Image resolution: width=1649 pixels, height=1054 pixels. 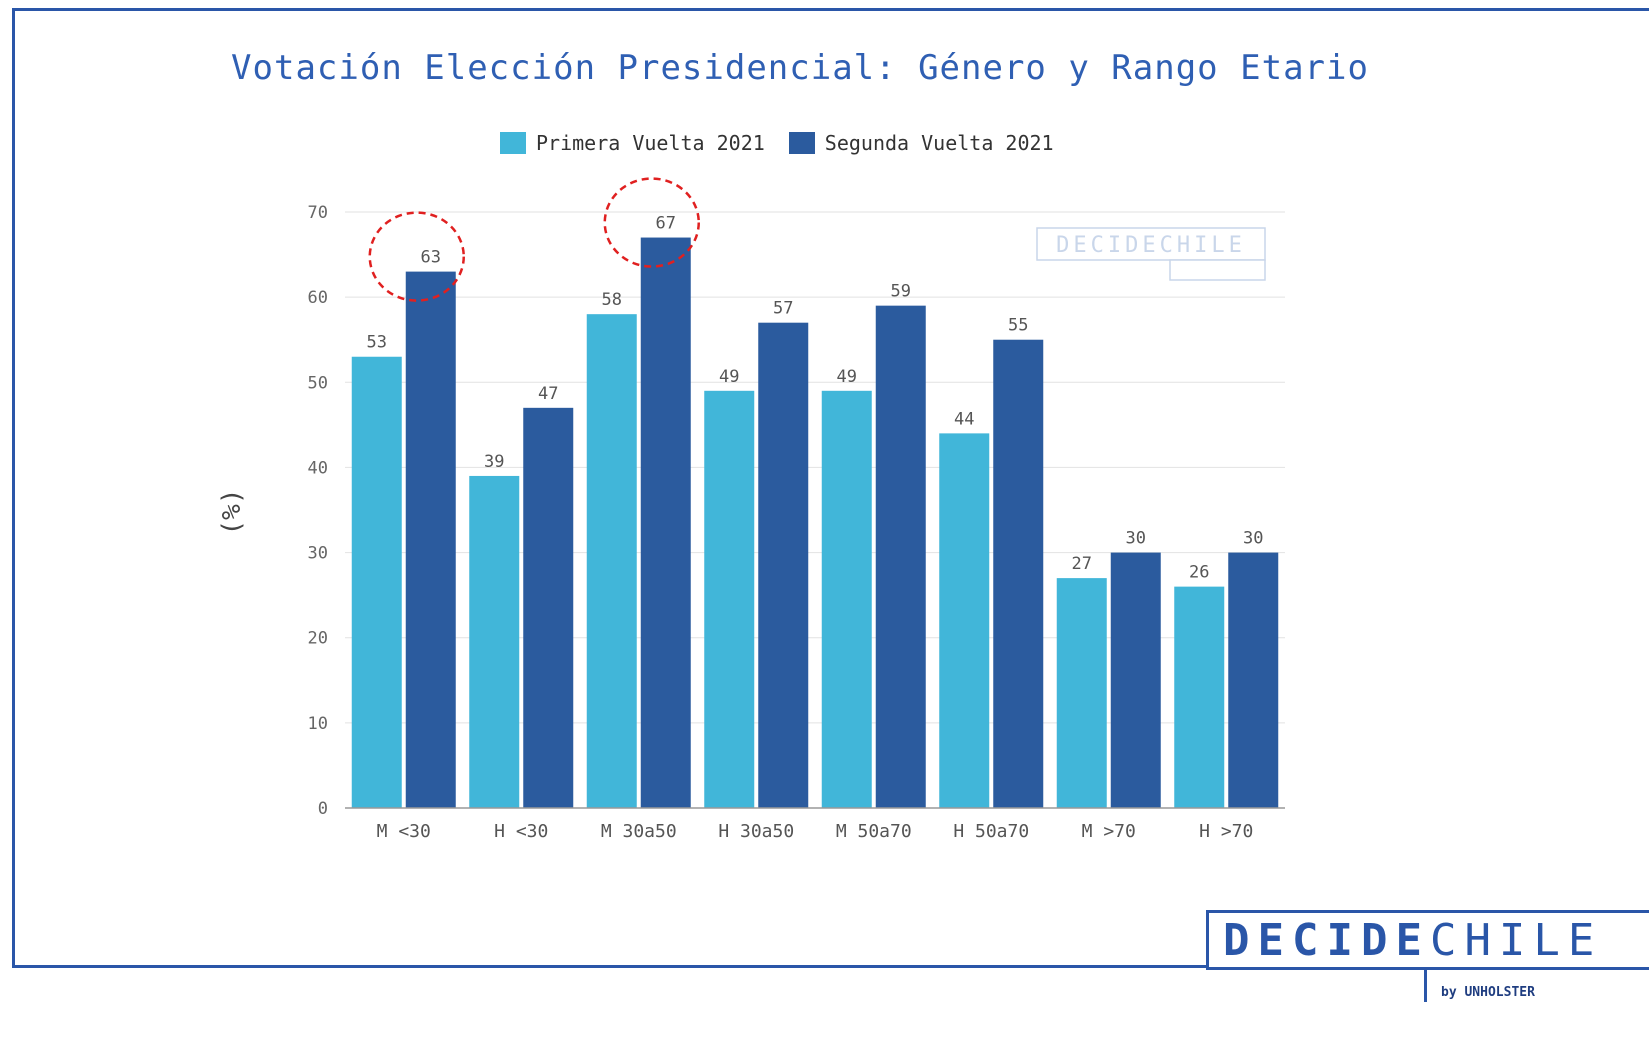 What do you see at coordinates (1226, 831) in the screenshot?
I see `x-tick-label: H >70` at bounding box center [1226, 831].